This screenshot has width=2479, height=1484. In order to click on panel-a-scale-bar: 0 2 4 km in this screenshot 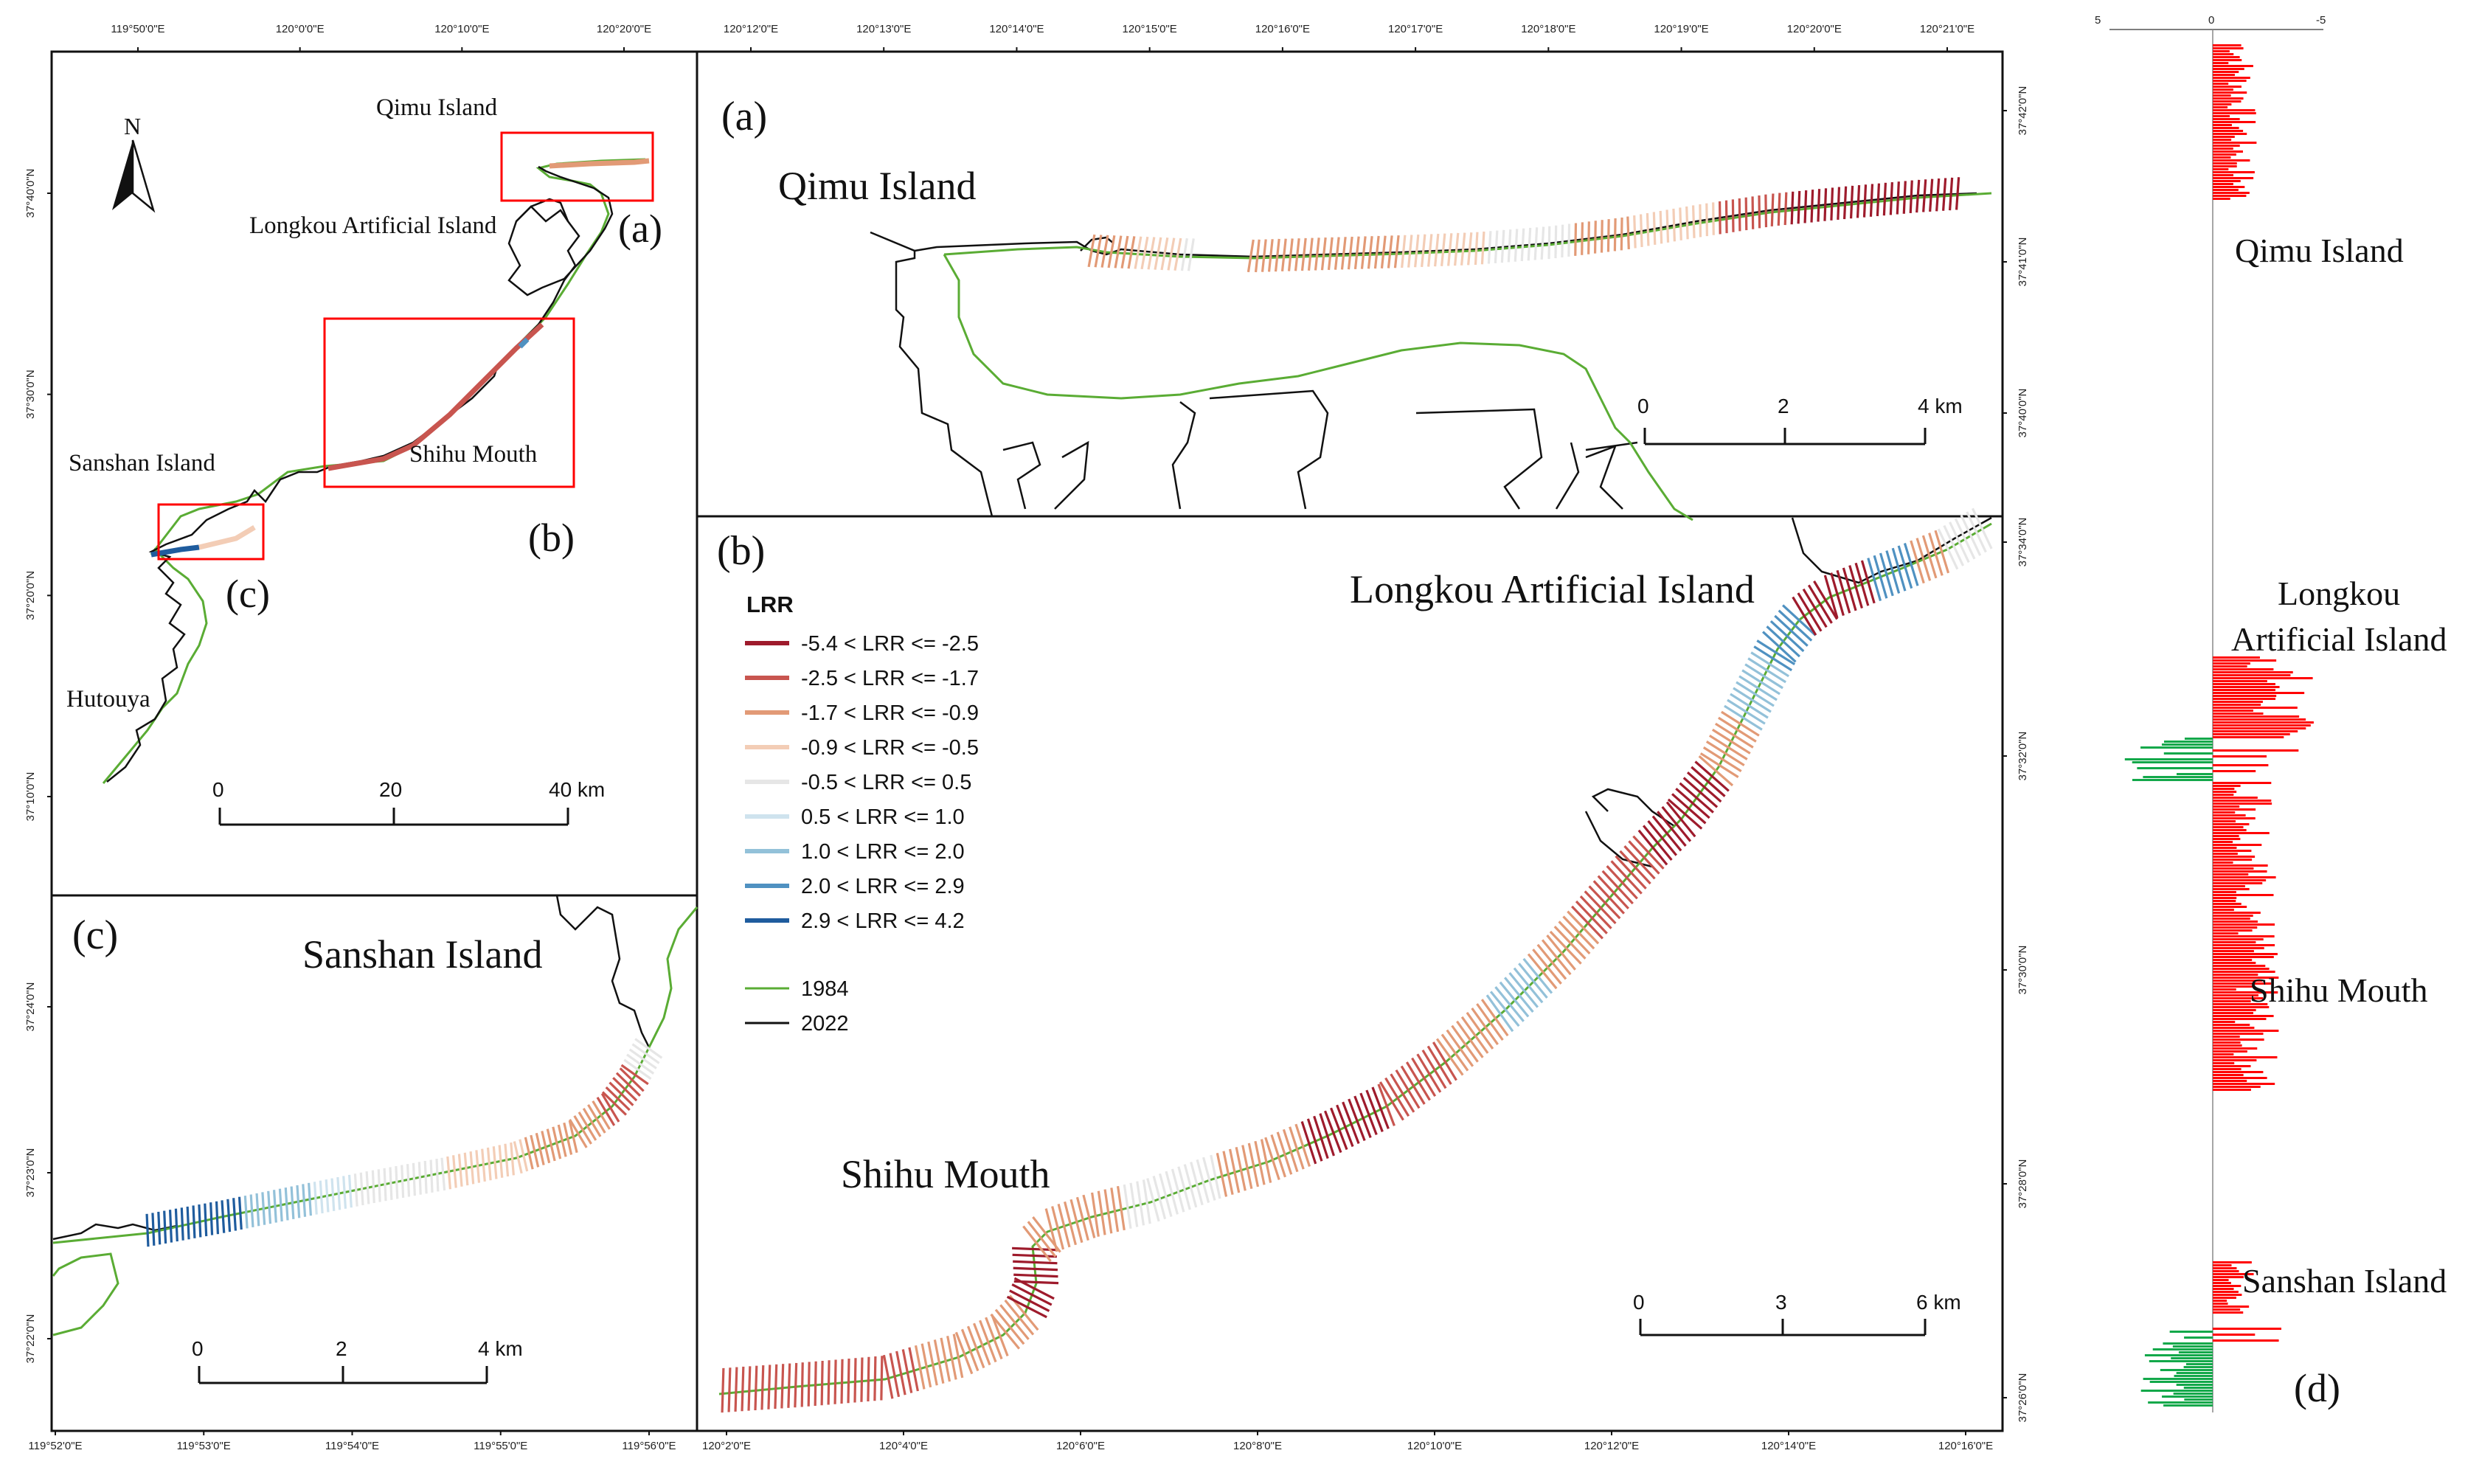, I will do `click(1800, 420)`.